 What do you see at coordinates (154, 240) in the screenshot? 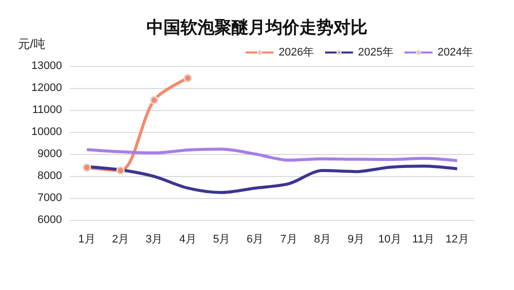
I see `x-tick-label: 3月` at bounding box center [154, 240].